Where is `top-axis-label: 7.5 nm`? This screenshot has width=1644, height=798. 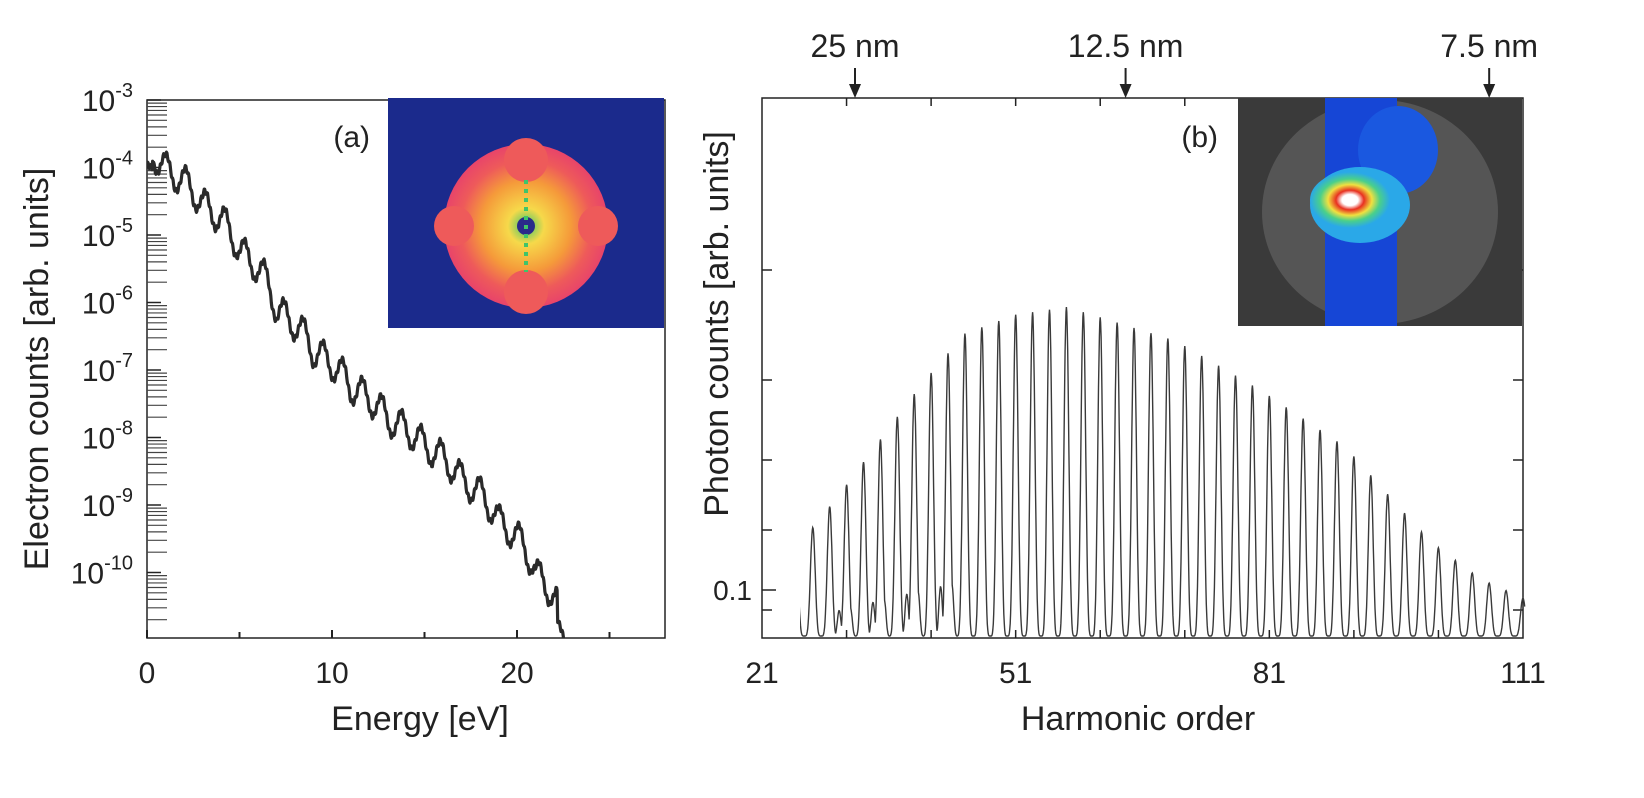
top-axis-label: 7.5 nm is located at coordinates (1489, 46).